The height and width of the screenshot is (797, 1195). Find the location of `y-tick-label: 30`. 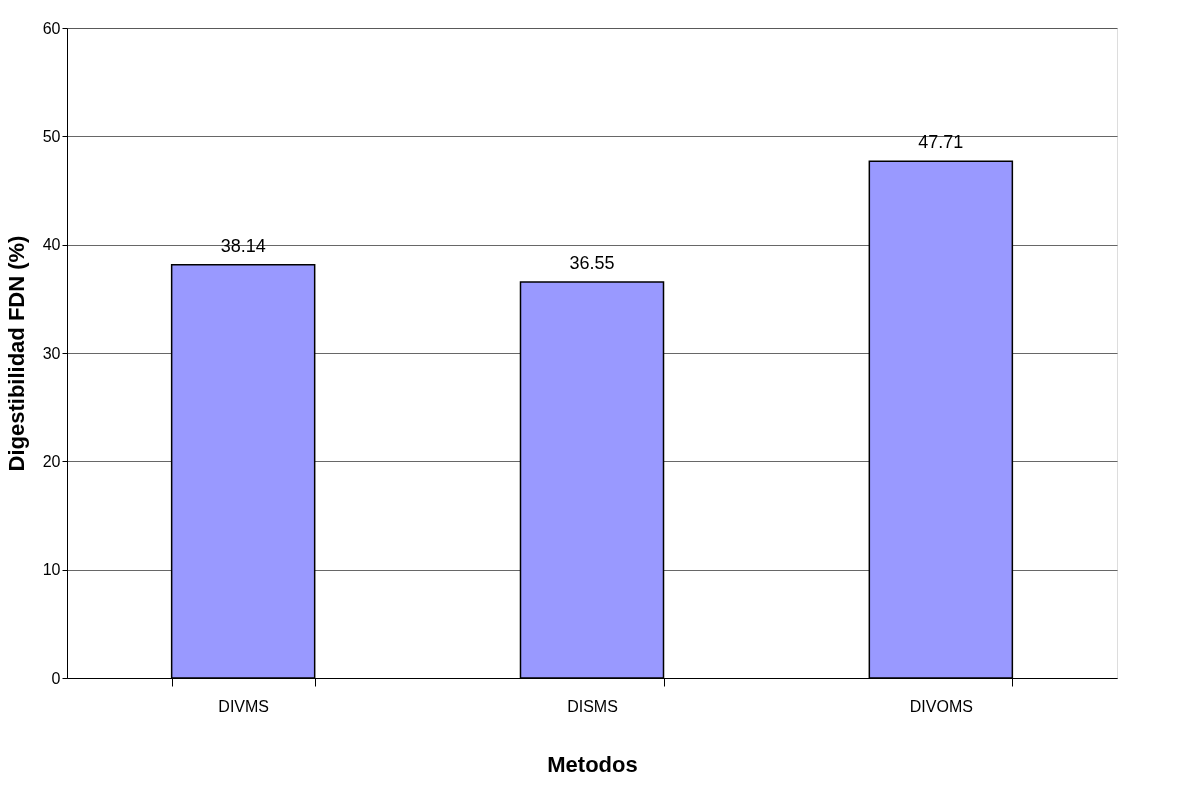

y-tick-label: 30 is located at coordinates (51, 353).